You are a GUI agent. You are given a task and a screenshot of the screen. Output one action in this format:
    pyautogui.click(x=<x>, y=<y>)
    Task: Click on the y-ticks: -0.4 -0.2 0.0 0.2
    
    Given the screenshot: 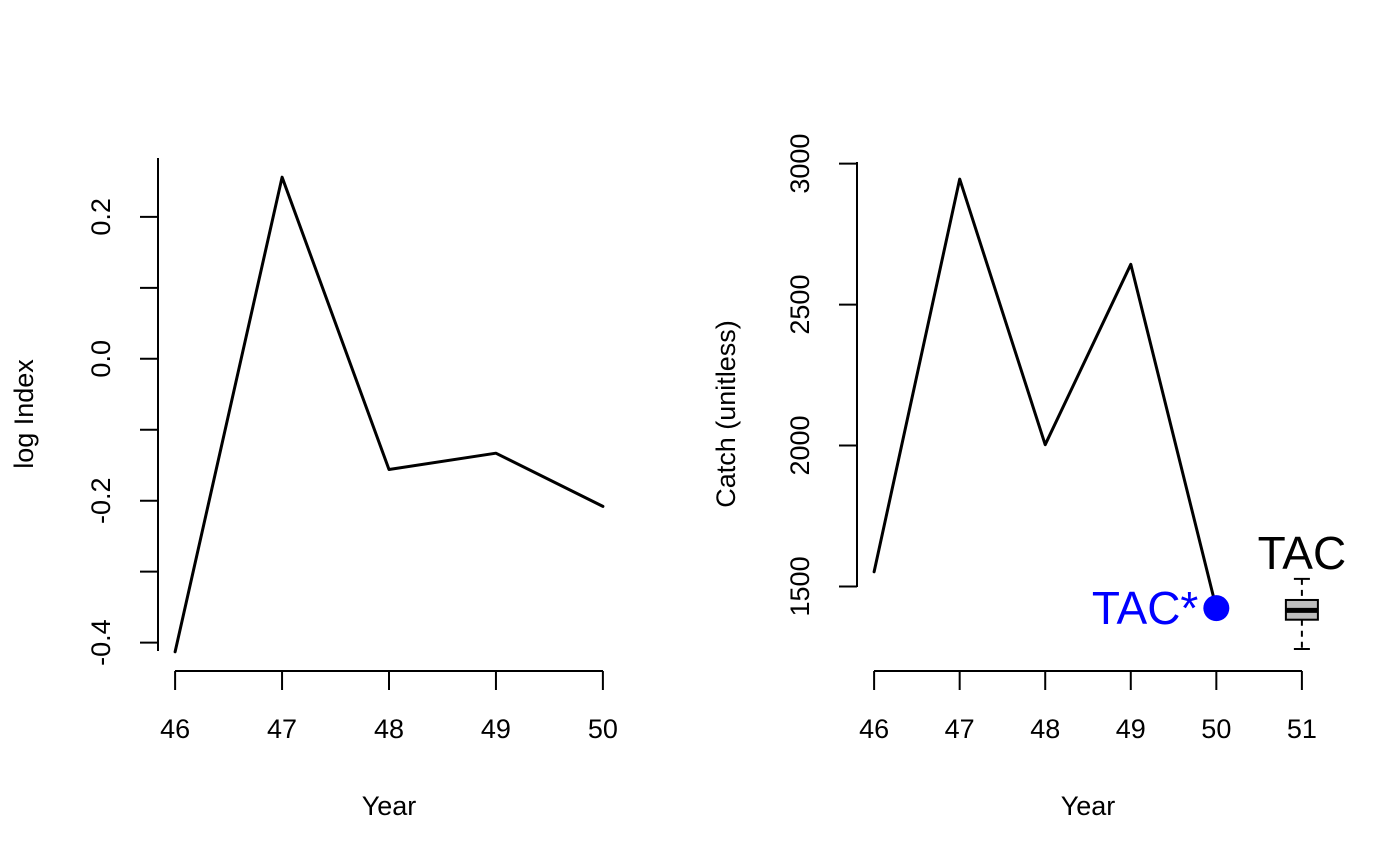 What is the action you would take?
    pyautogui.click(x=122, y=432)
    